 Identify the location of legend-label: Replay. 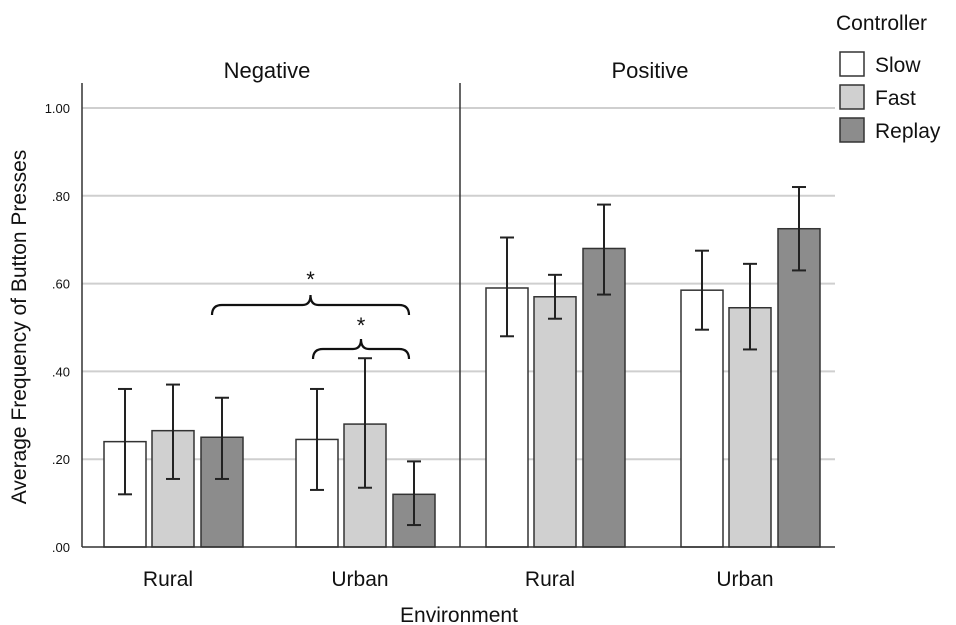
(908, 131).